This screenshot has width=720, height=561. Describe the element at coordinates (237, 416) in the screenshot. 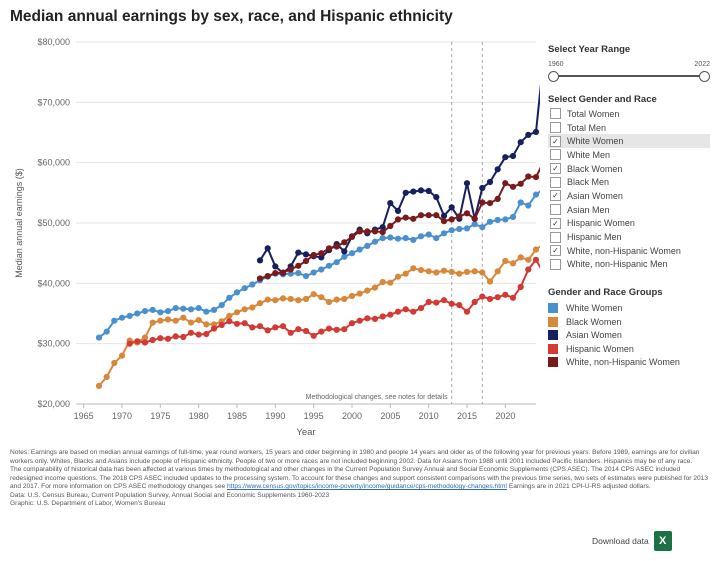

I see `x-tick-label: 1985` at that location.